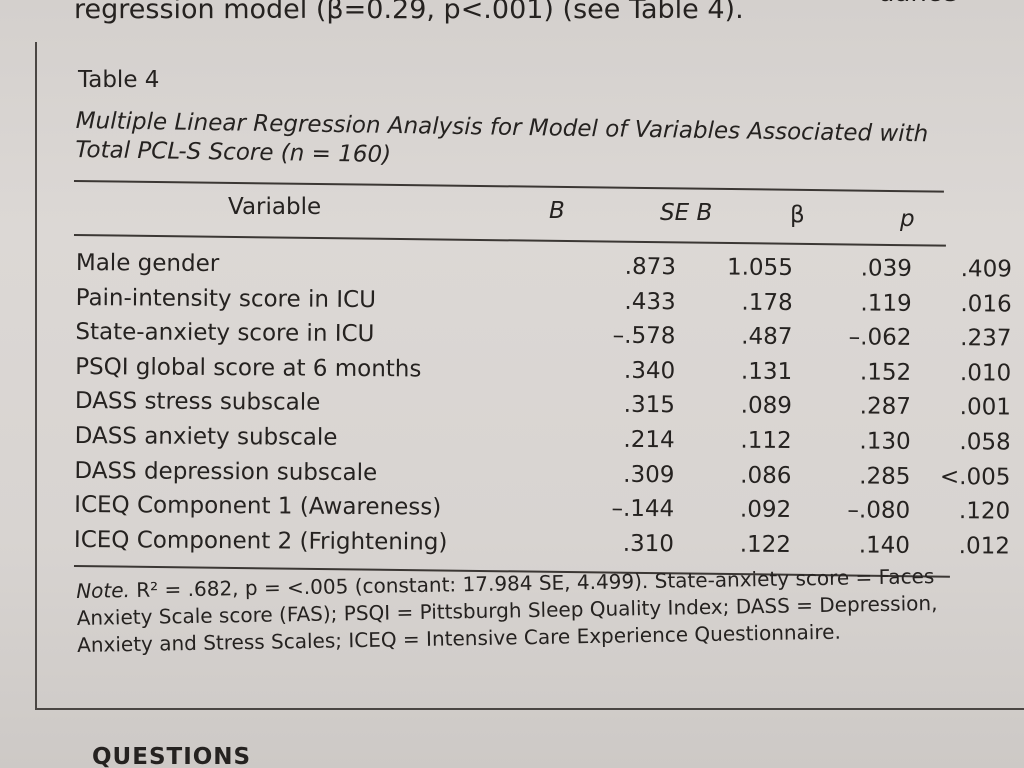  What do you see at coordinates (885, 372) in the screenshot?
I see `cell-beta: .152` at bounding box center [885, 372].